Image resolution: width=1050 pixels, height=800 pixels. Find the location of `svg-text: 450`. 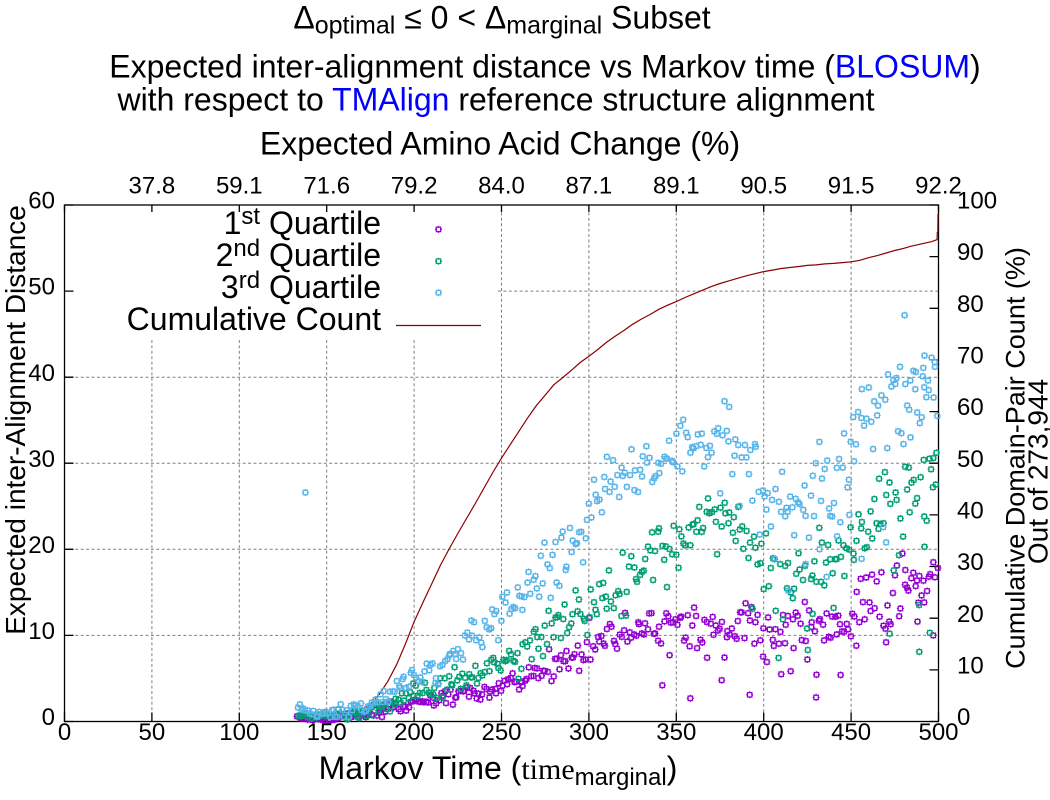

svg-text: 450 is located at coordinates (851, 732).